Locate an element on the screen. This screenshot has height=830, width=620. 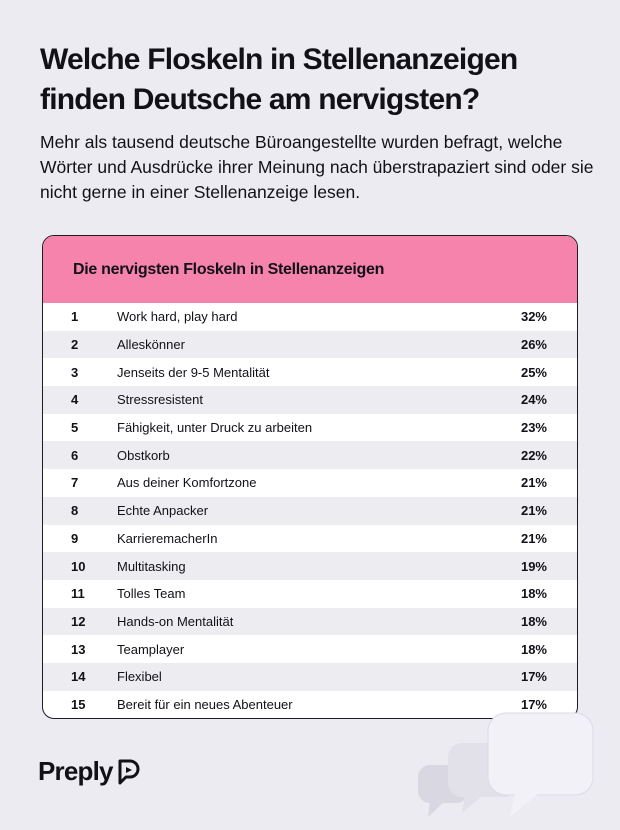
table-row: 10 Multitasking 19% is located at coordinates (310, 566).